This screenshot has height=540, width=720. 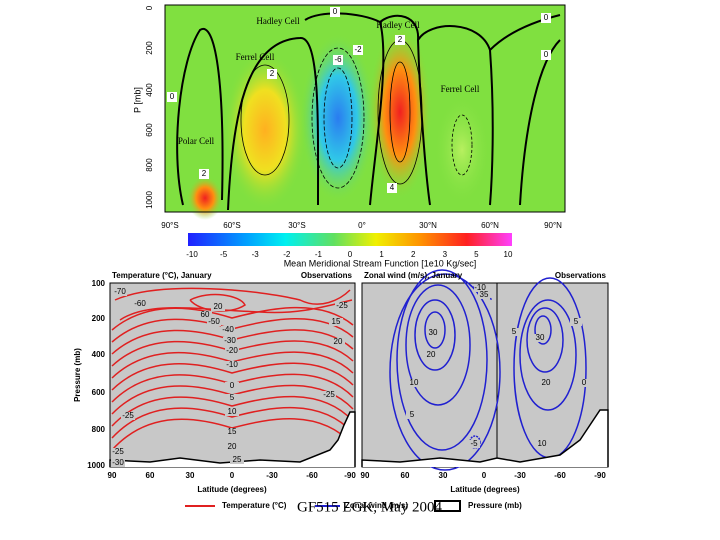 I want to click on x-tick-label: -90, so click(x=600, y=475).